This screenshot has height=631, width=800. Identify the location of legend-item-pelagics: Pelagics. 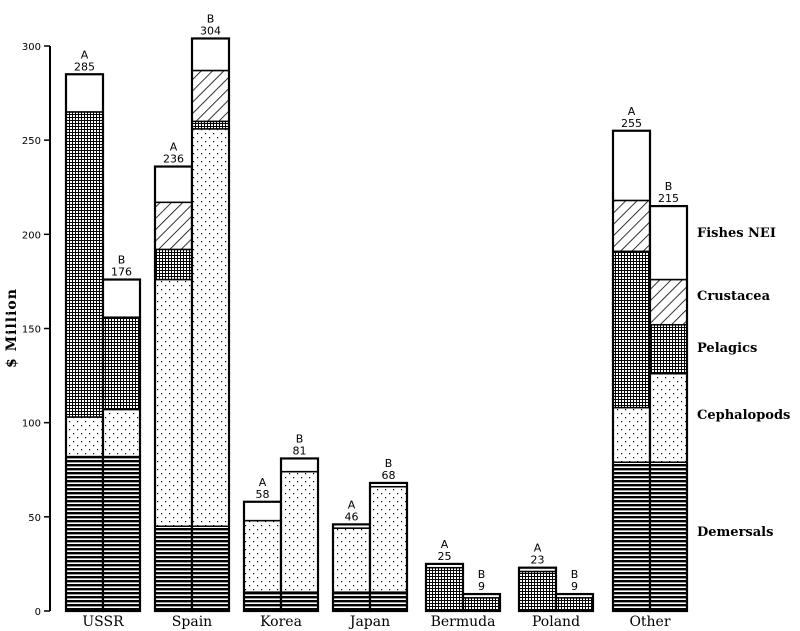
(727, 348).